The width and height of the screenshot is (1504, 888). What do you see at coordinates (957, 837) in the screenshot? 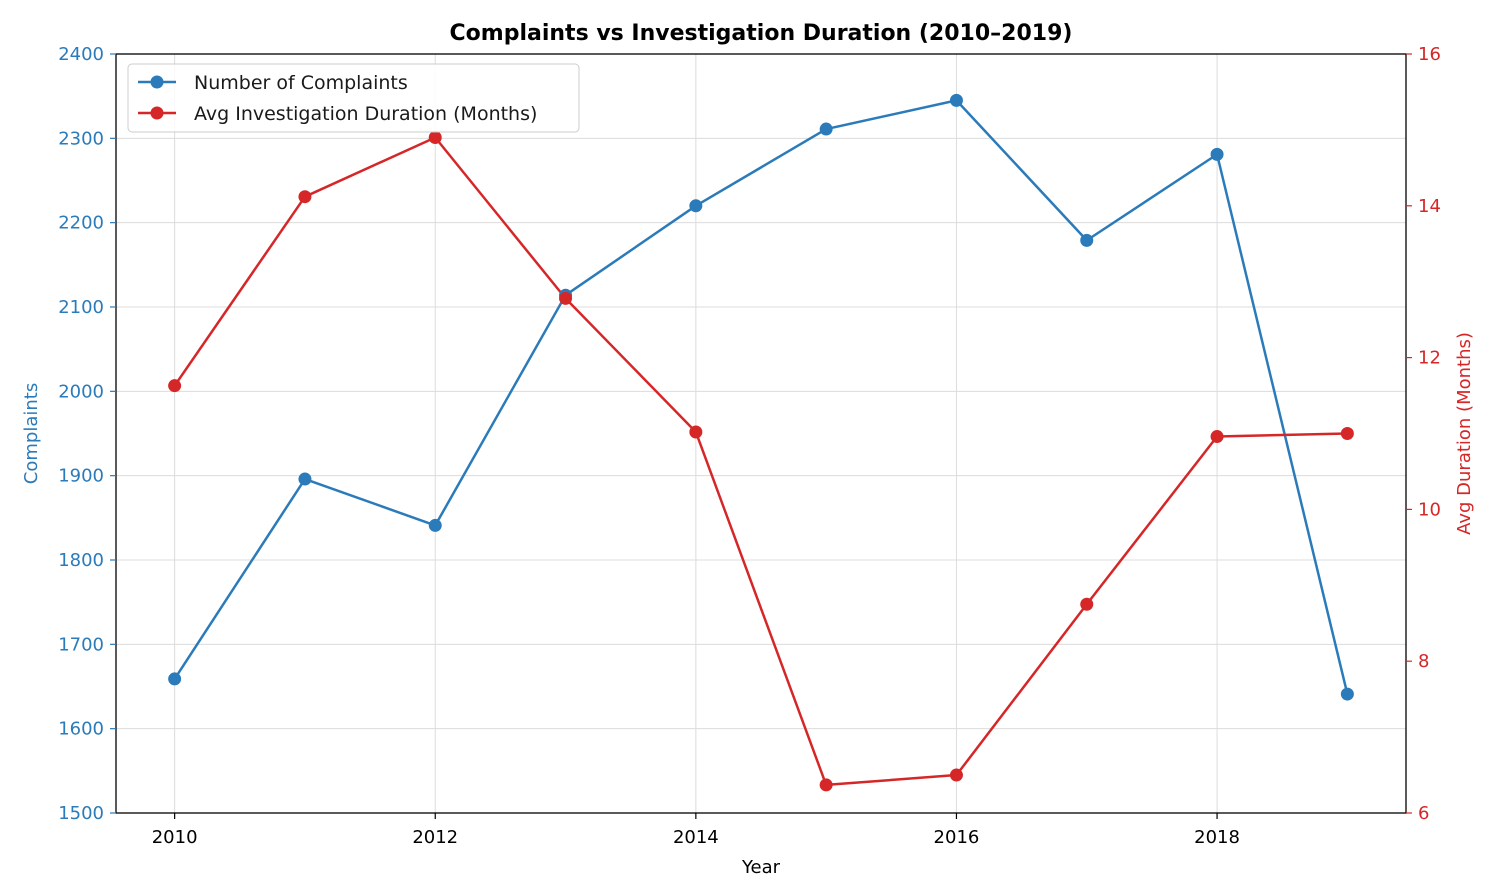
I see `x-tick-label: 2016` at bounding box center [957, 837].